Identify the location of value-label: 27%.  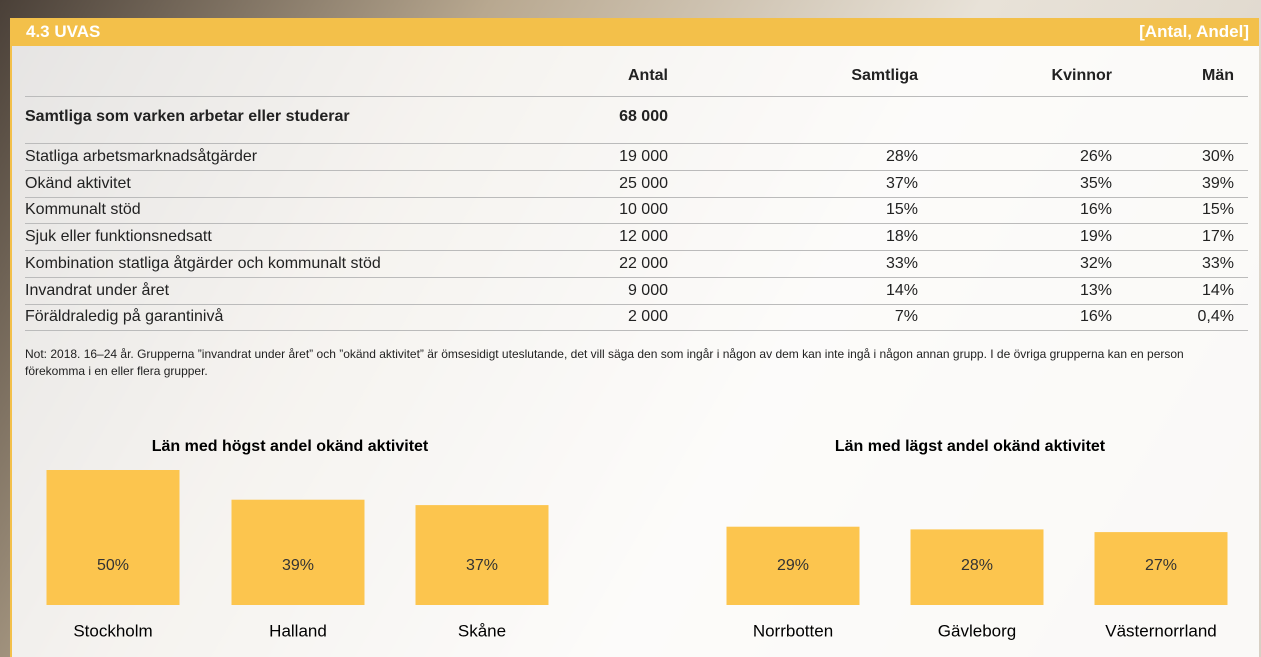
(1161, 565).